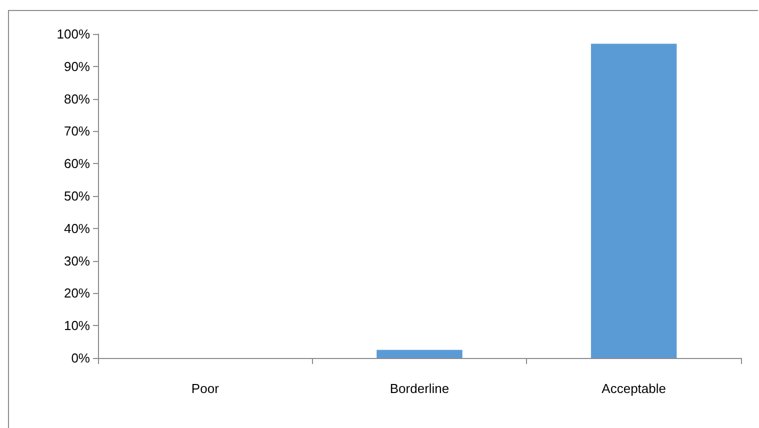  Describe the element at coordinates (634, 388) in the screenshot. I see `x-tick-label: Acceptable` at that location.